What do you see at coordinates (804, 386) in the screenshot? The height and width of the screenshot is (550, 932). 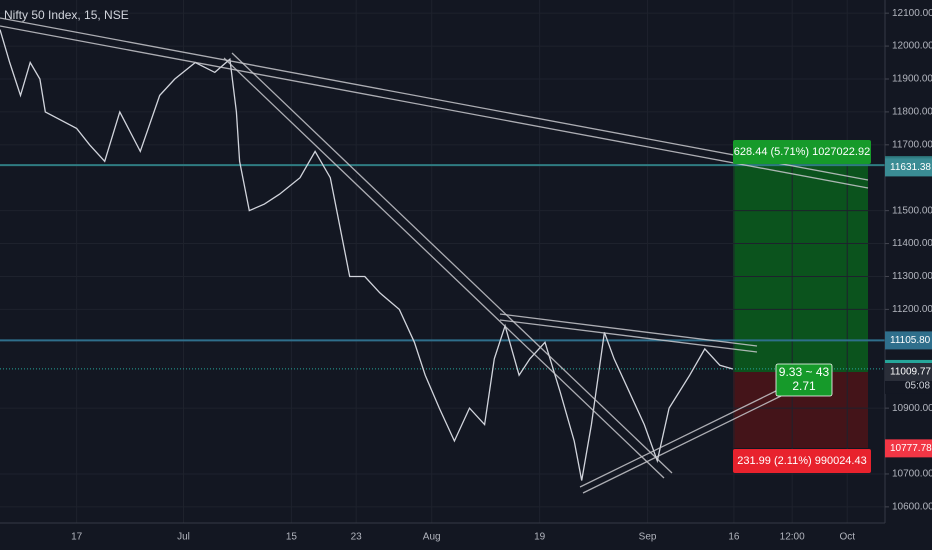 I see `ratio-value: 2.71` at bounding box center [804, 386].